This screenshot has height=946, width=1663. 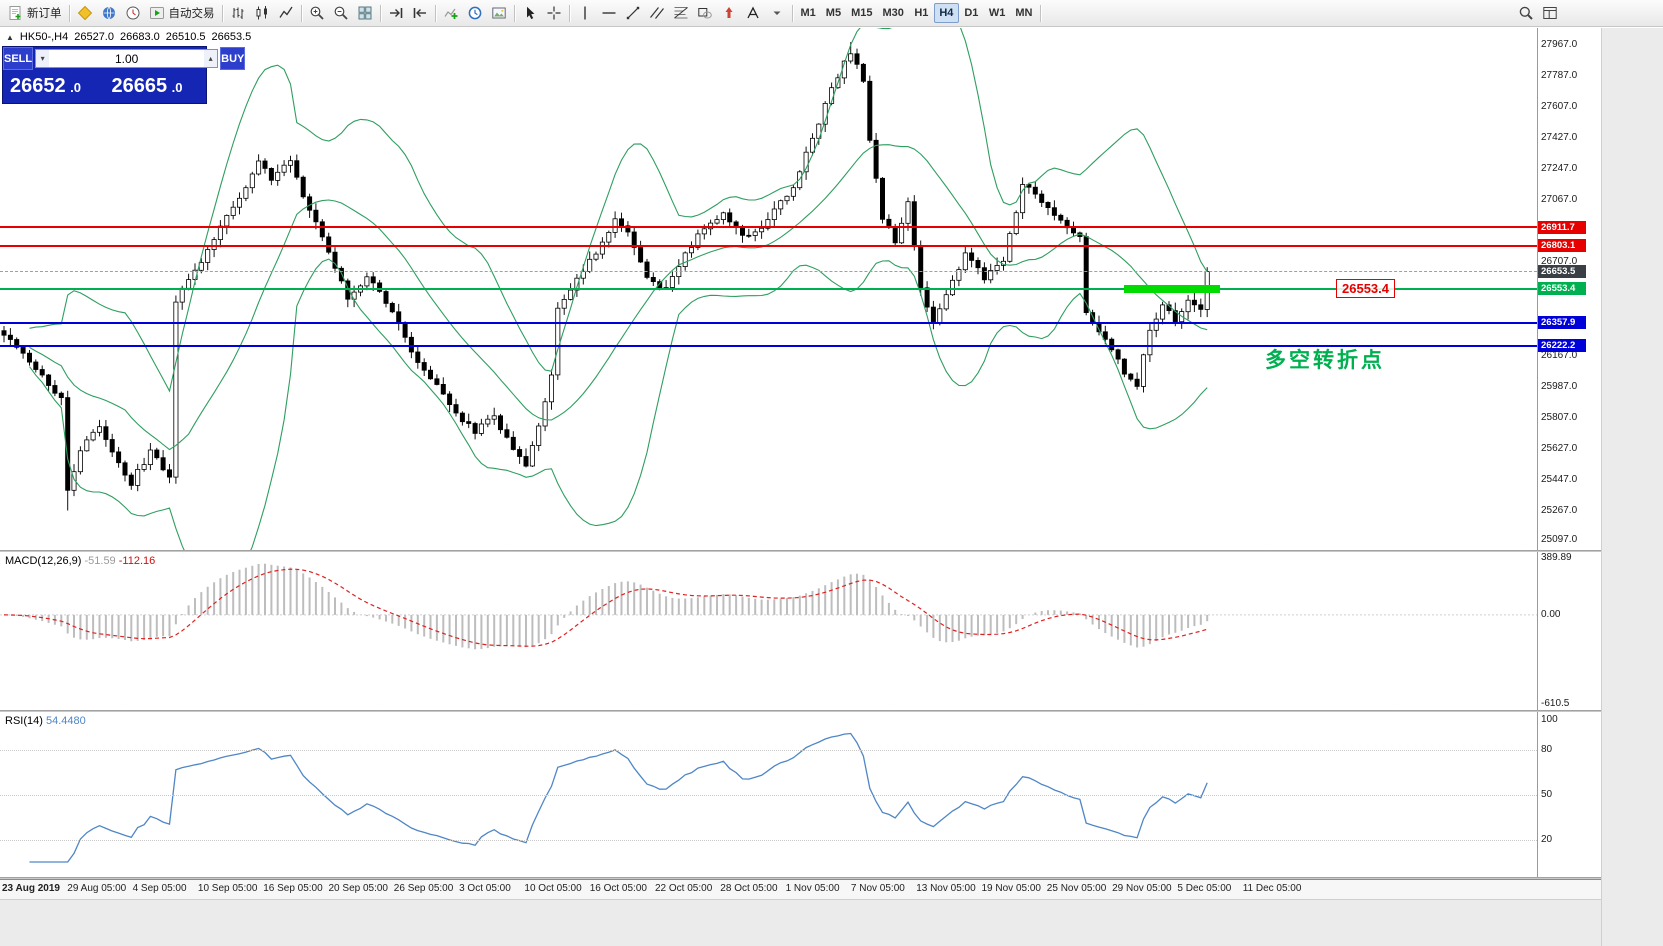 What do you see at coordinates (808, 13) in the screenshot?
I see `timeframe-m1-button: M1` at bounding box center [808, 13].